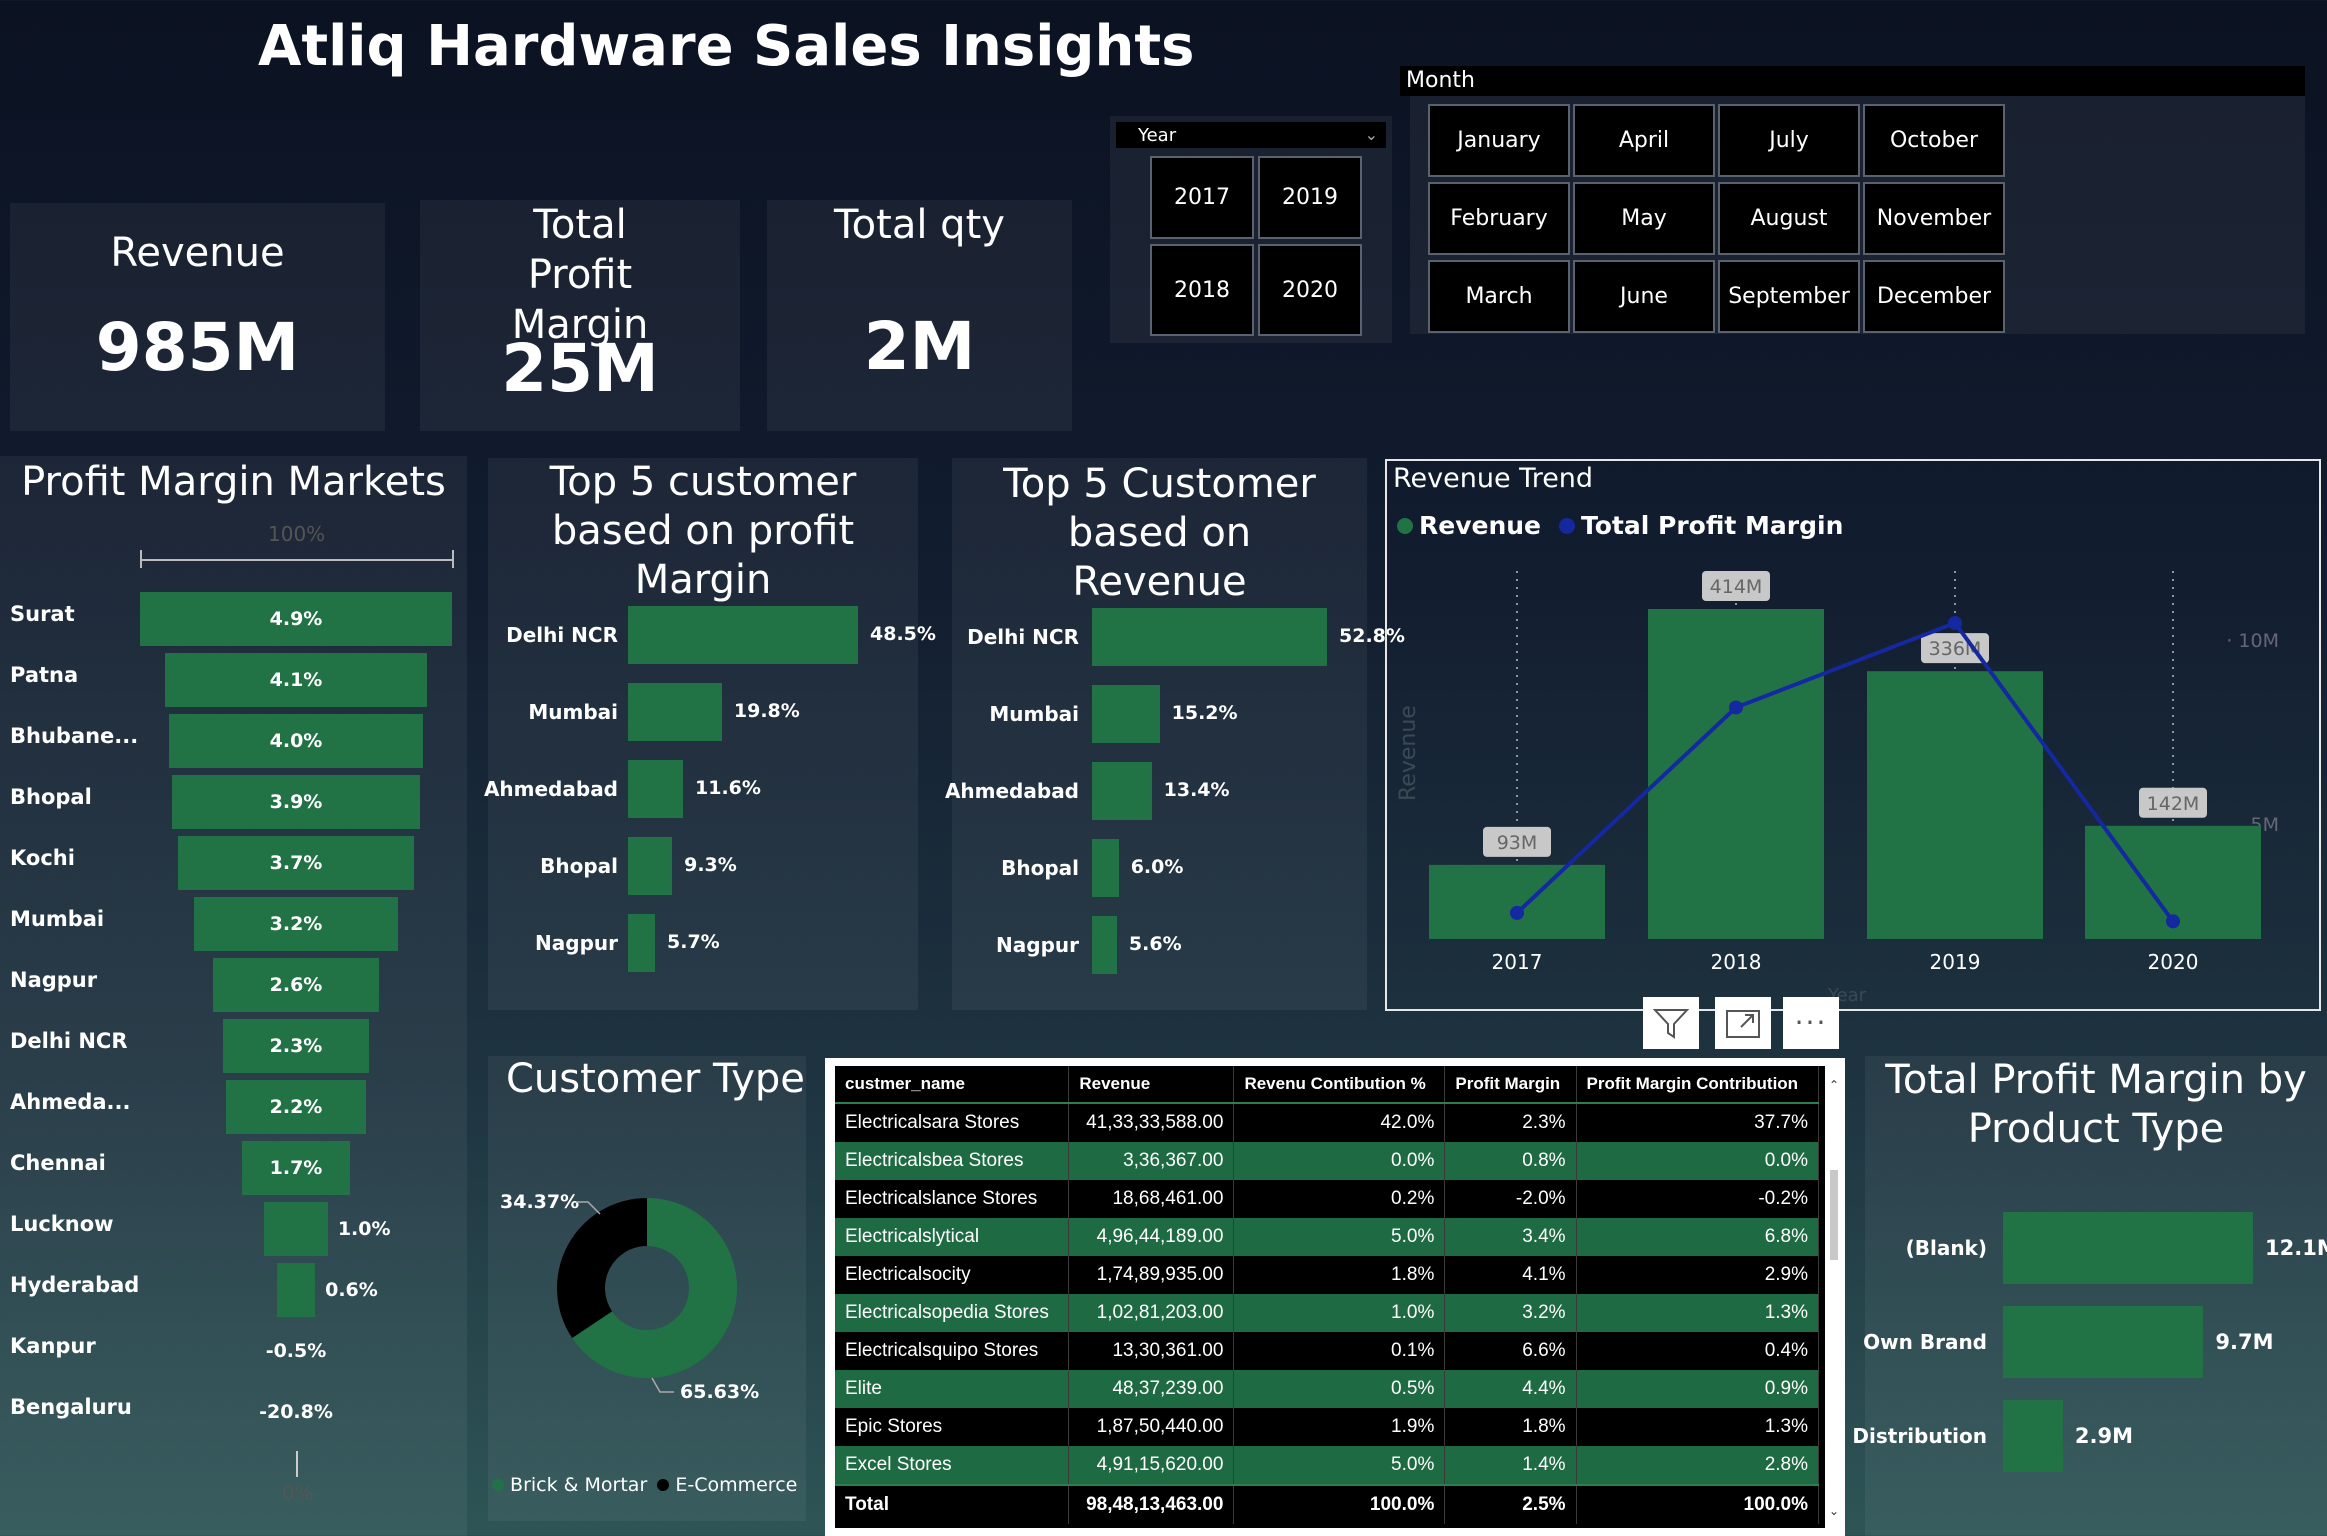 The height and width of the screenshot is (1536, 2327). I want to click on data-label: 2.2%, so click(296, 1107).